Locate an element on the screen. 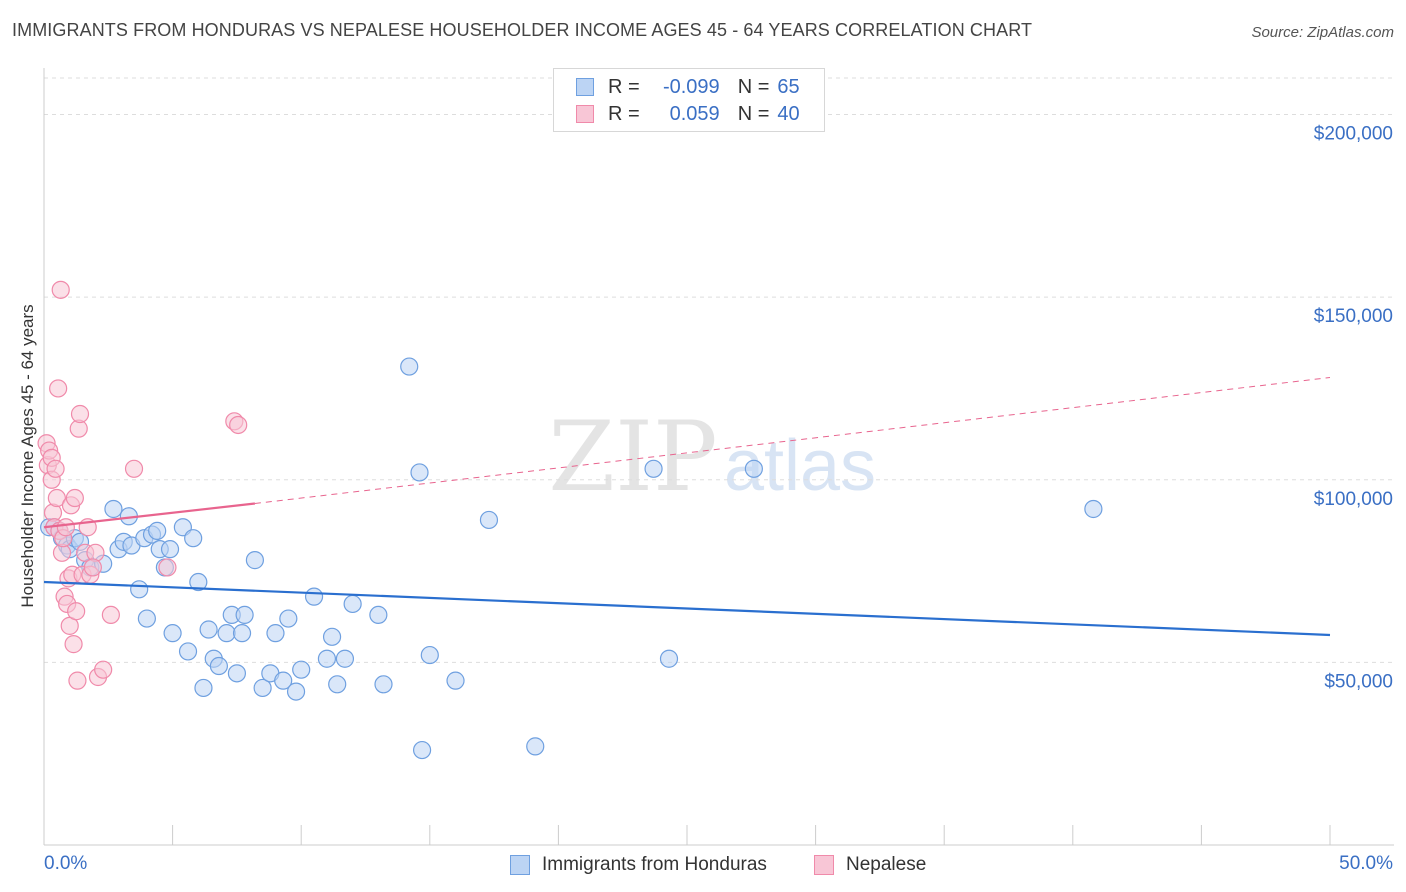 This screenshot has width=1406, height=892. nepalese-trend-line is located at coordinates (149, 515).